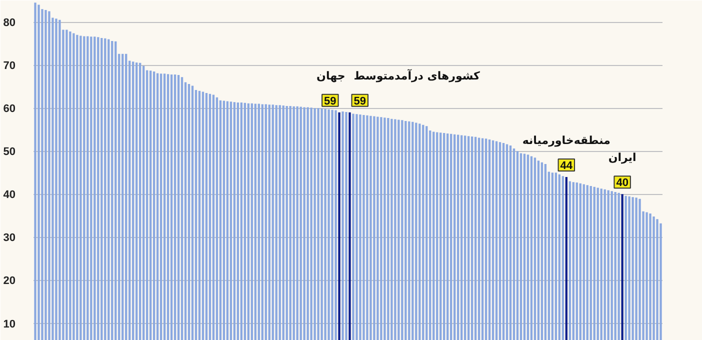  Describe the element at coordinates (622, 183) in the screenshot. I see `data-label: 40` at that location.